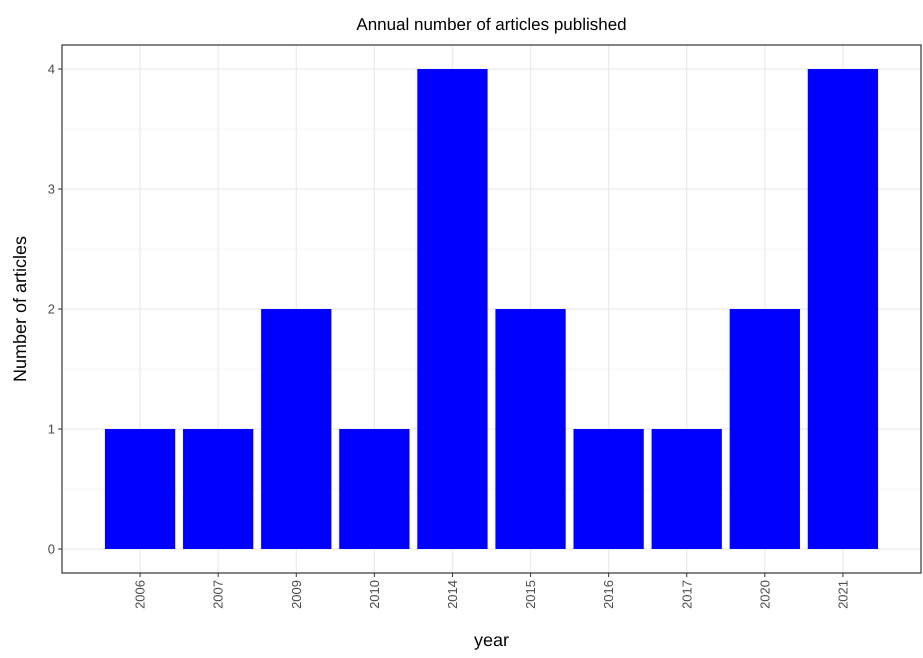  I want to click on chart-title: Annual number of articles published, so click(491, 24).